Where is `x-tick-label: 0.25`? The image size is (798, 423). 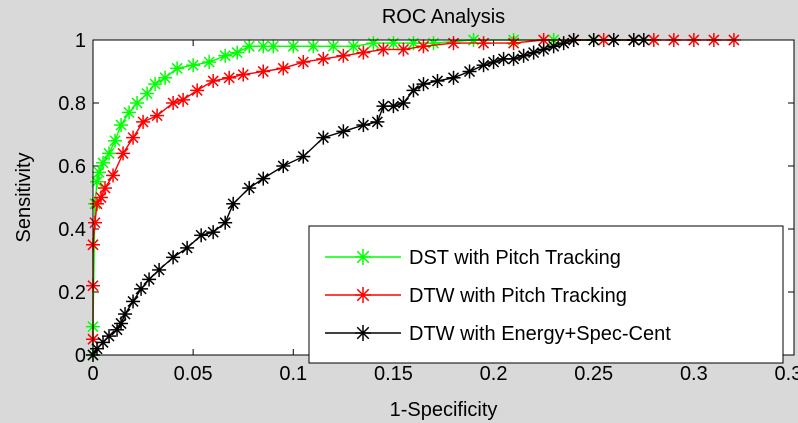 x-tick-label: 0.25 is located at coordinates (593, 374).